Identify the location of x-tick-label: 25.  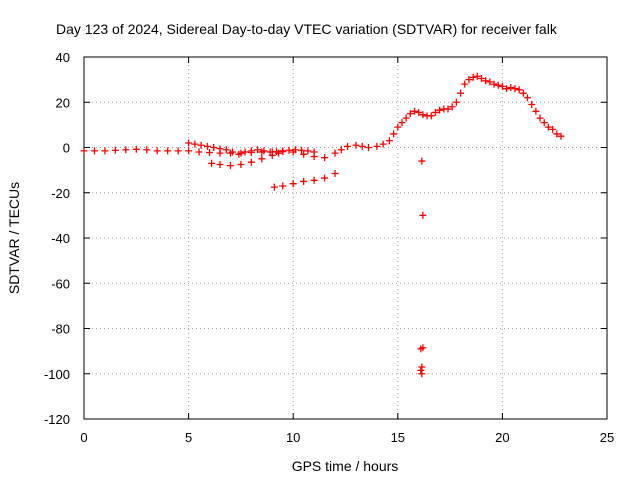
(607, 437).